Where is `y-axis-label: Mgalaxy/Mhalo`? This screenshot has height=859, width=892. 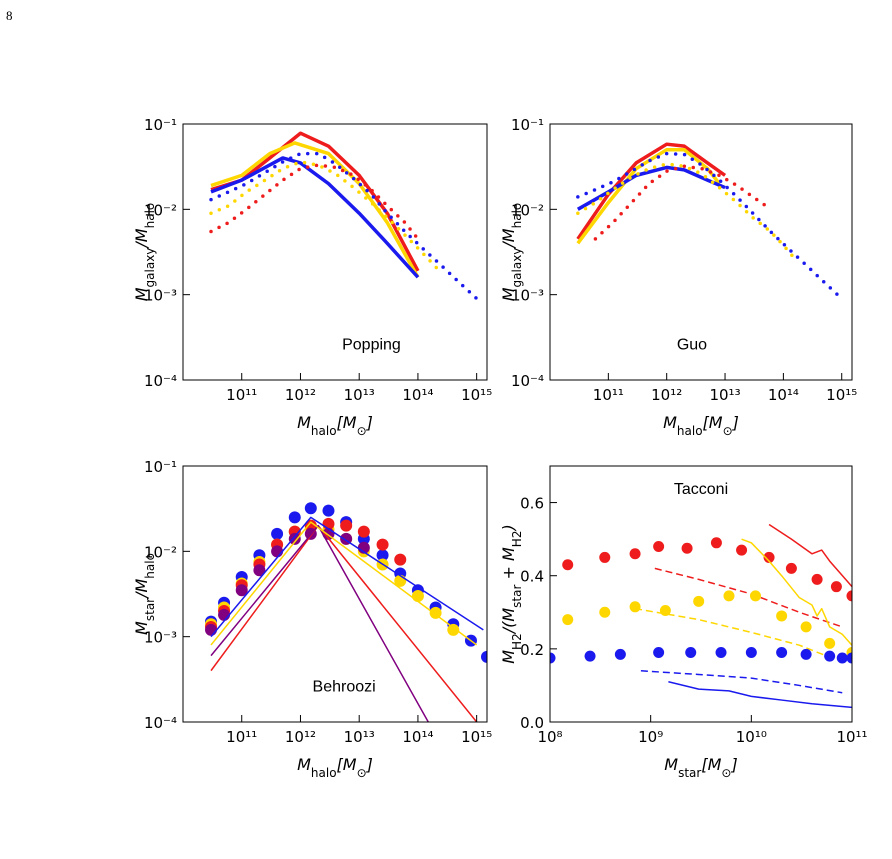
y-axis-label: Mgalaxy/Mhalo is located at coordinates (144, 252).